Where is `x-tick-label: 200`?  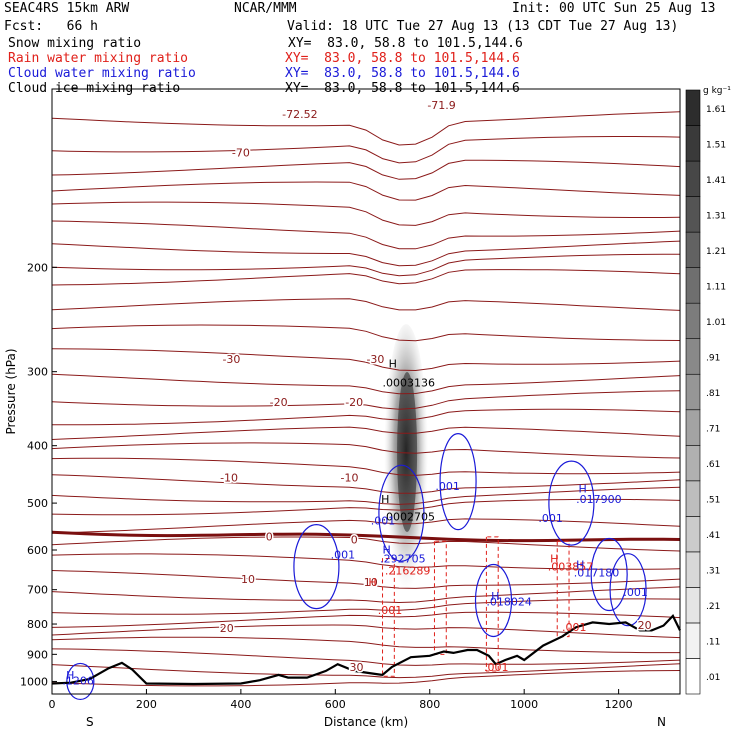 x-tick-label: 200 is located at coordinates (146, 704).